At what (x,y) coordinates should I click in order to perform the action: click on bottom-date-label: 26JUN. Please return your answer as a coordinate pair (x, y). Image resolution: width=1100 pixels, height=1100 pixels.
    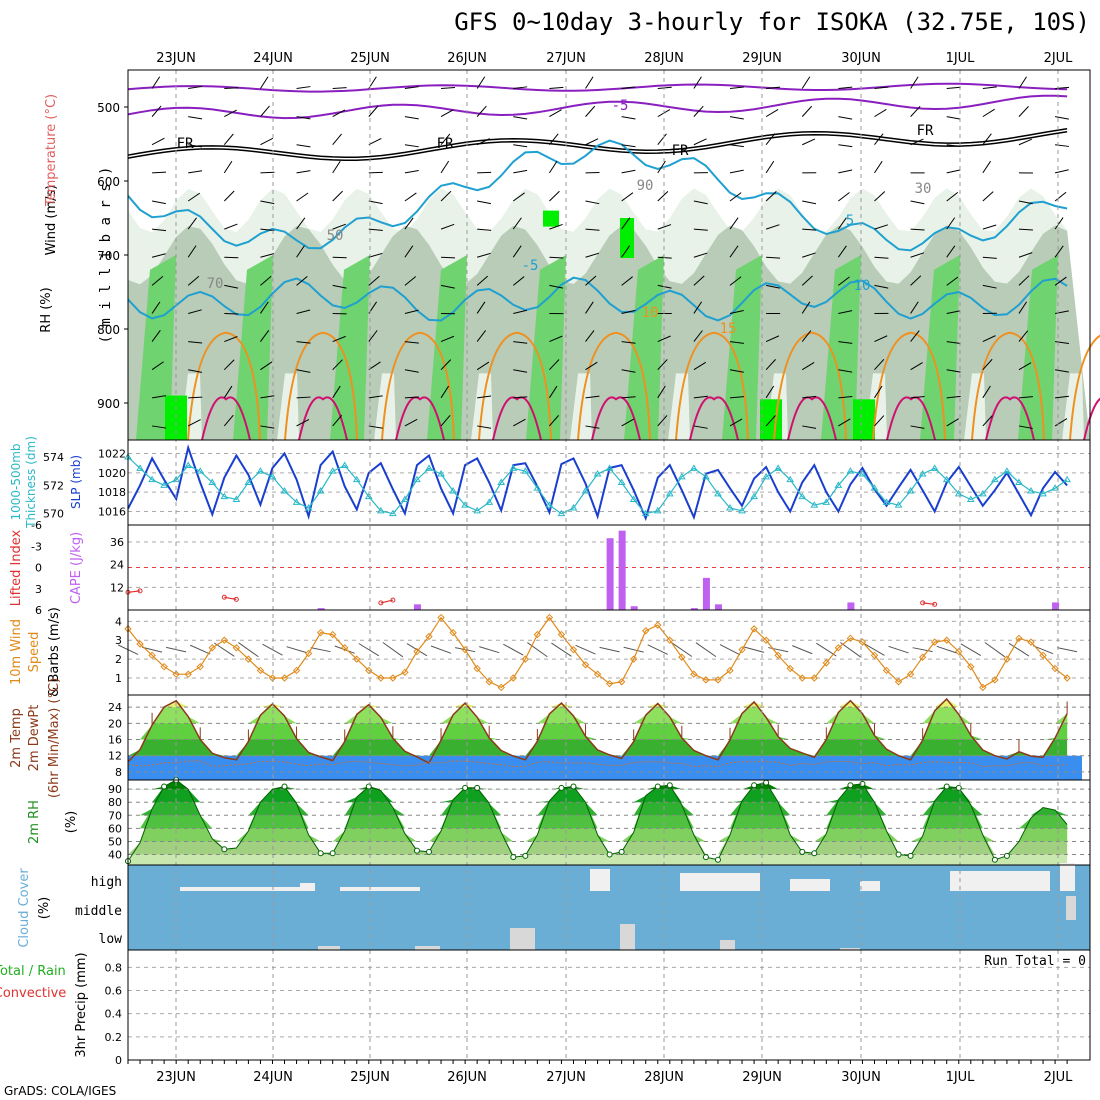
    Looking at the image, I should click on (467, 1077).